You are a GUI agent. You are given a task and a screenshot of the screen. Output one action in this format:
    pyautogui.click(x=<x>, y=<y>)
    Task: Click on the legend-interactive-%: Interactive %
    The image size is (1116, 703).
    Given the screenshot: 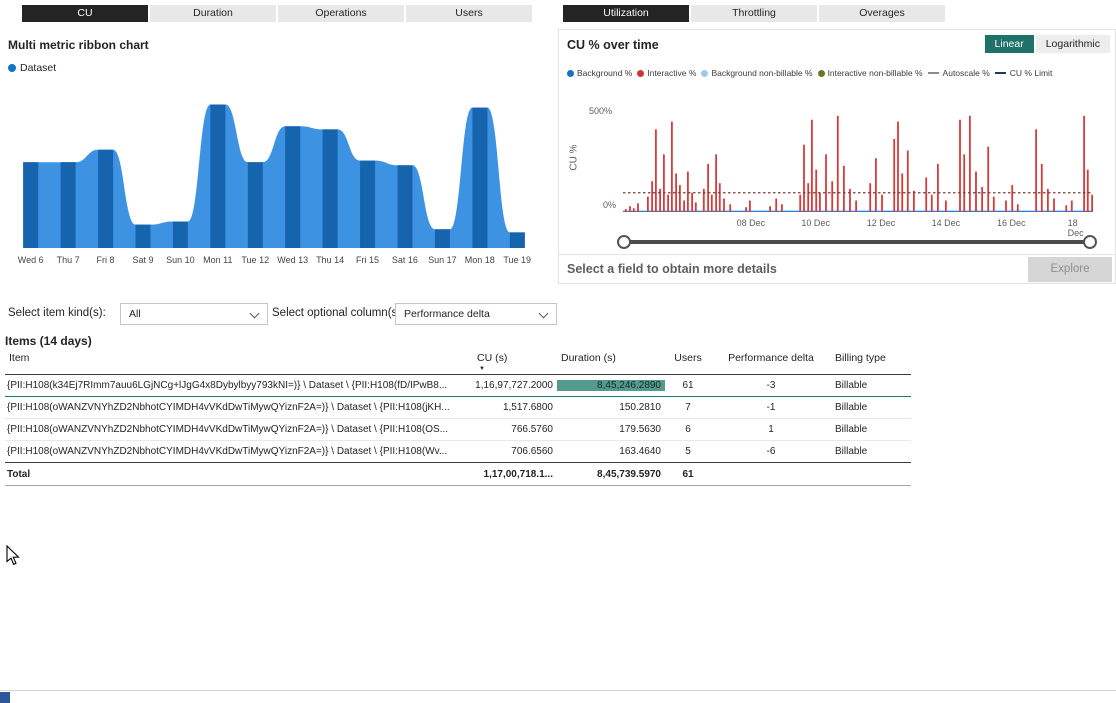 What is the action you would take?
    pyautogui.click(x=666, y=73)
    